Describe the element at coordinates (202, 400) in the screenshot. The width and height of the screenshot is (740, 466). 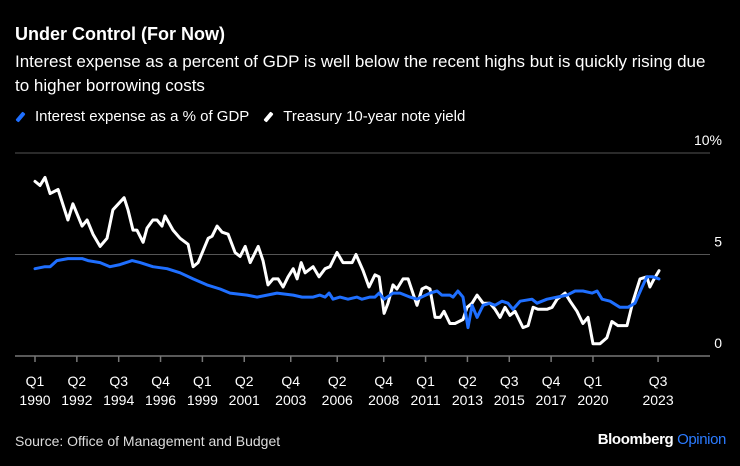
I see `x-tick-year: 1999` at that location.